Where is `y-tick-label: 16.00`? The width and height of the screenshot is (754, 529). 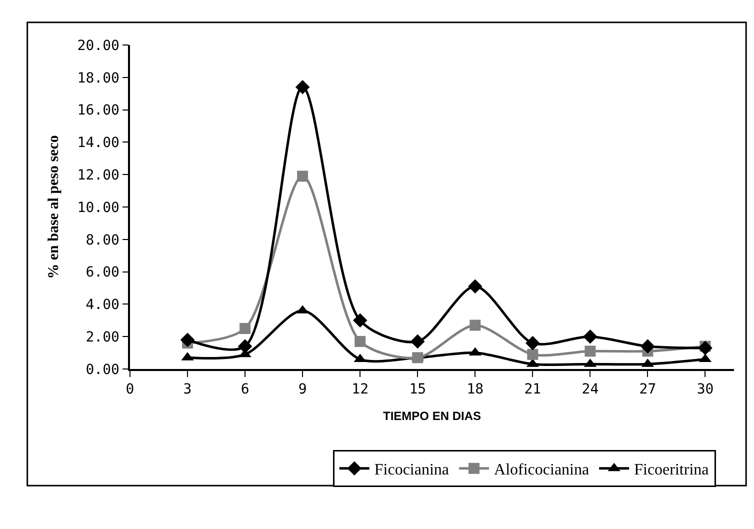 y-tick-label: 16.00 is located at coordinates (98, 110).